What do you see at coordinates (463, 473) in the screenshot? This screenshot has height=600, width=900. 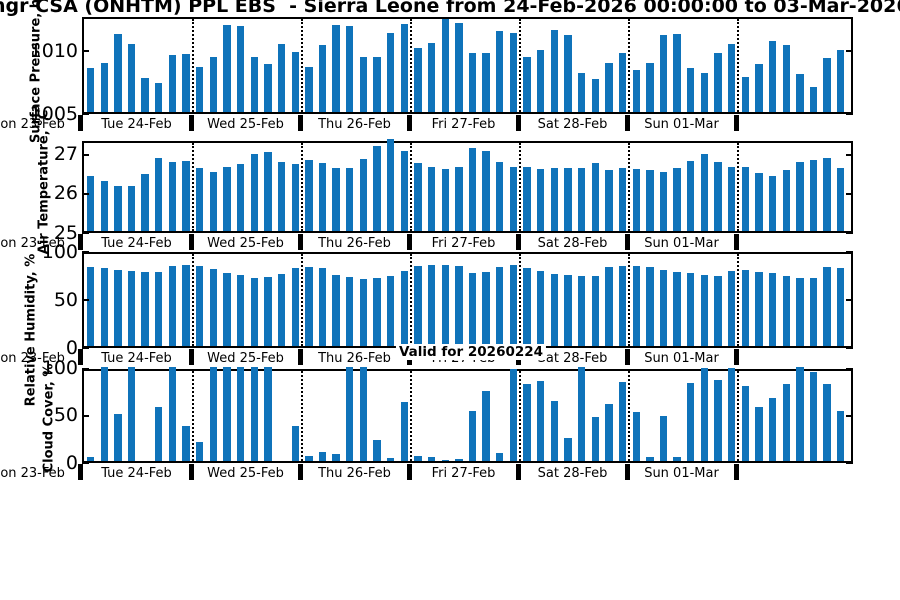 I see `day-label: Fri 27-Feb` at bounding box center [463, 473].